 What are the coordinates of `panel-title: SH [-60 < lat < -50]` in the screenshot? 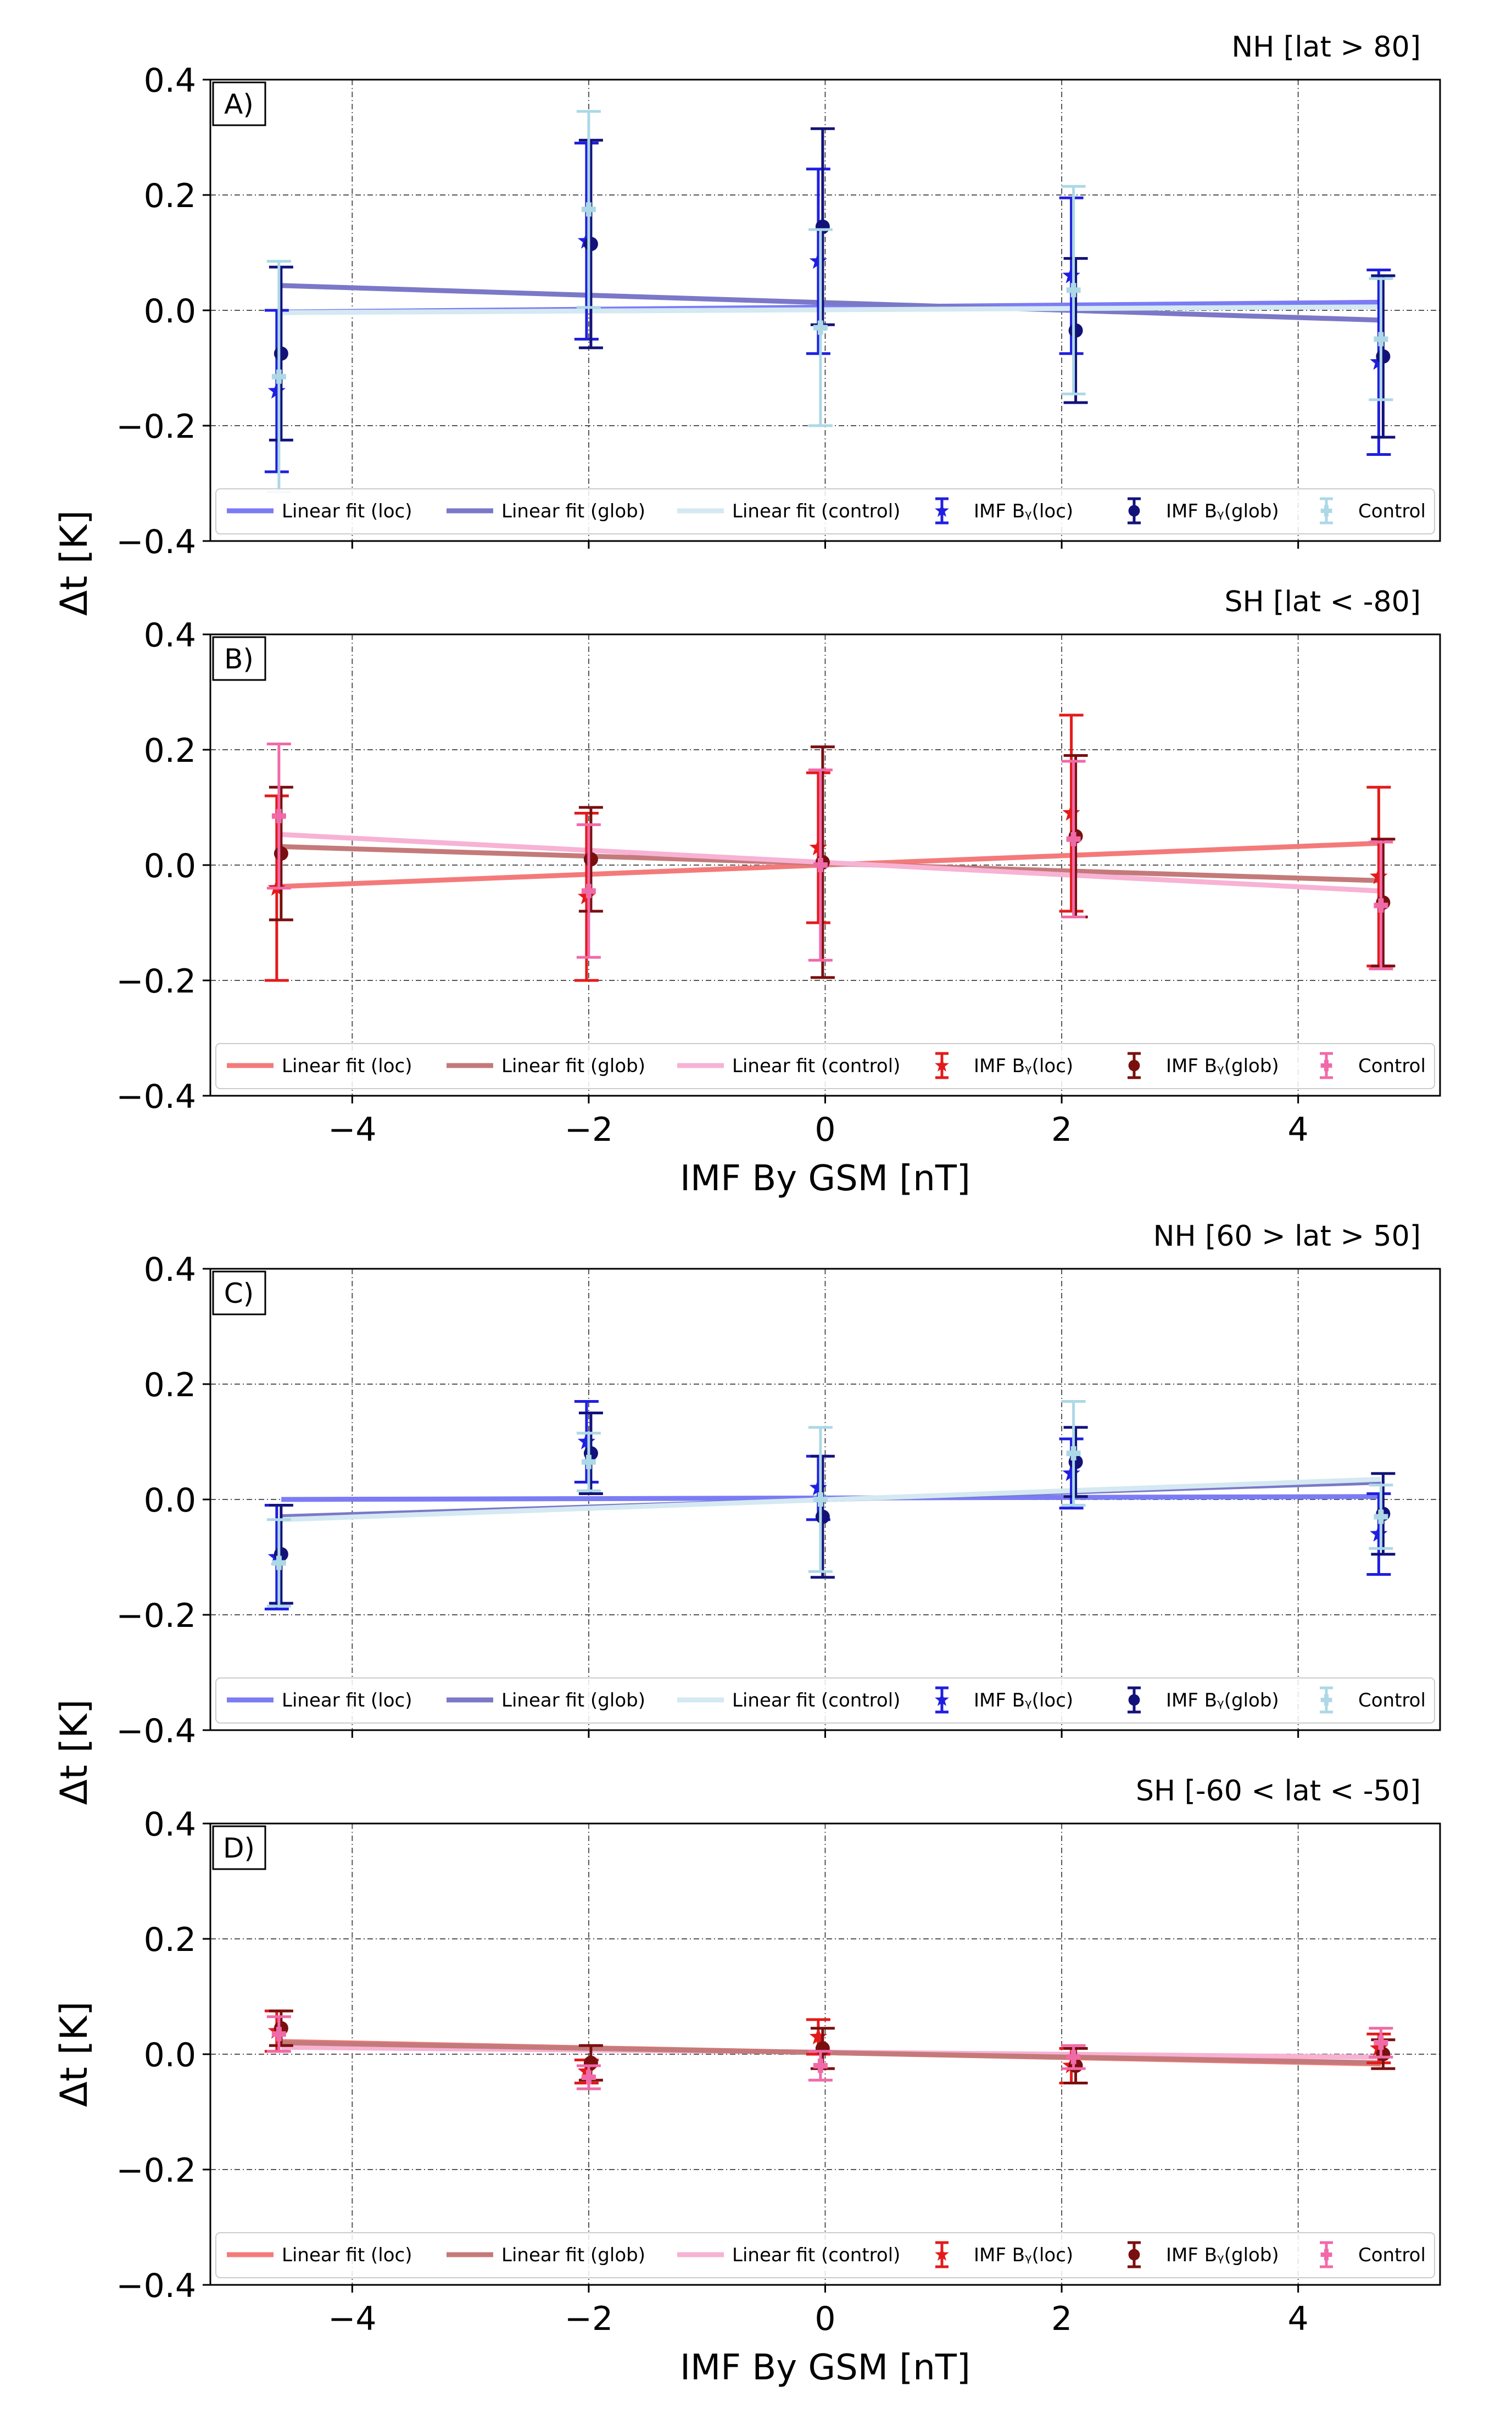 It's located at (1278, 1792).